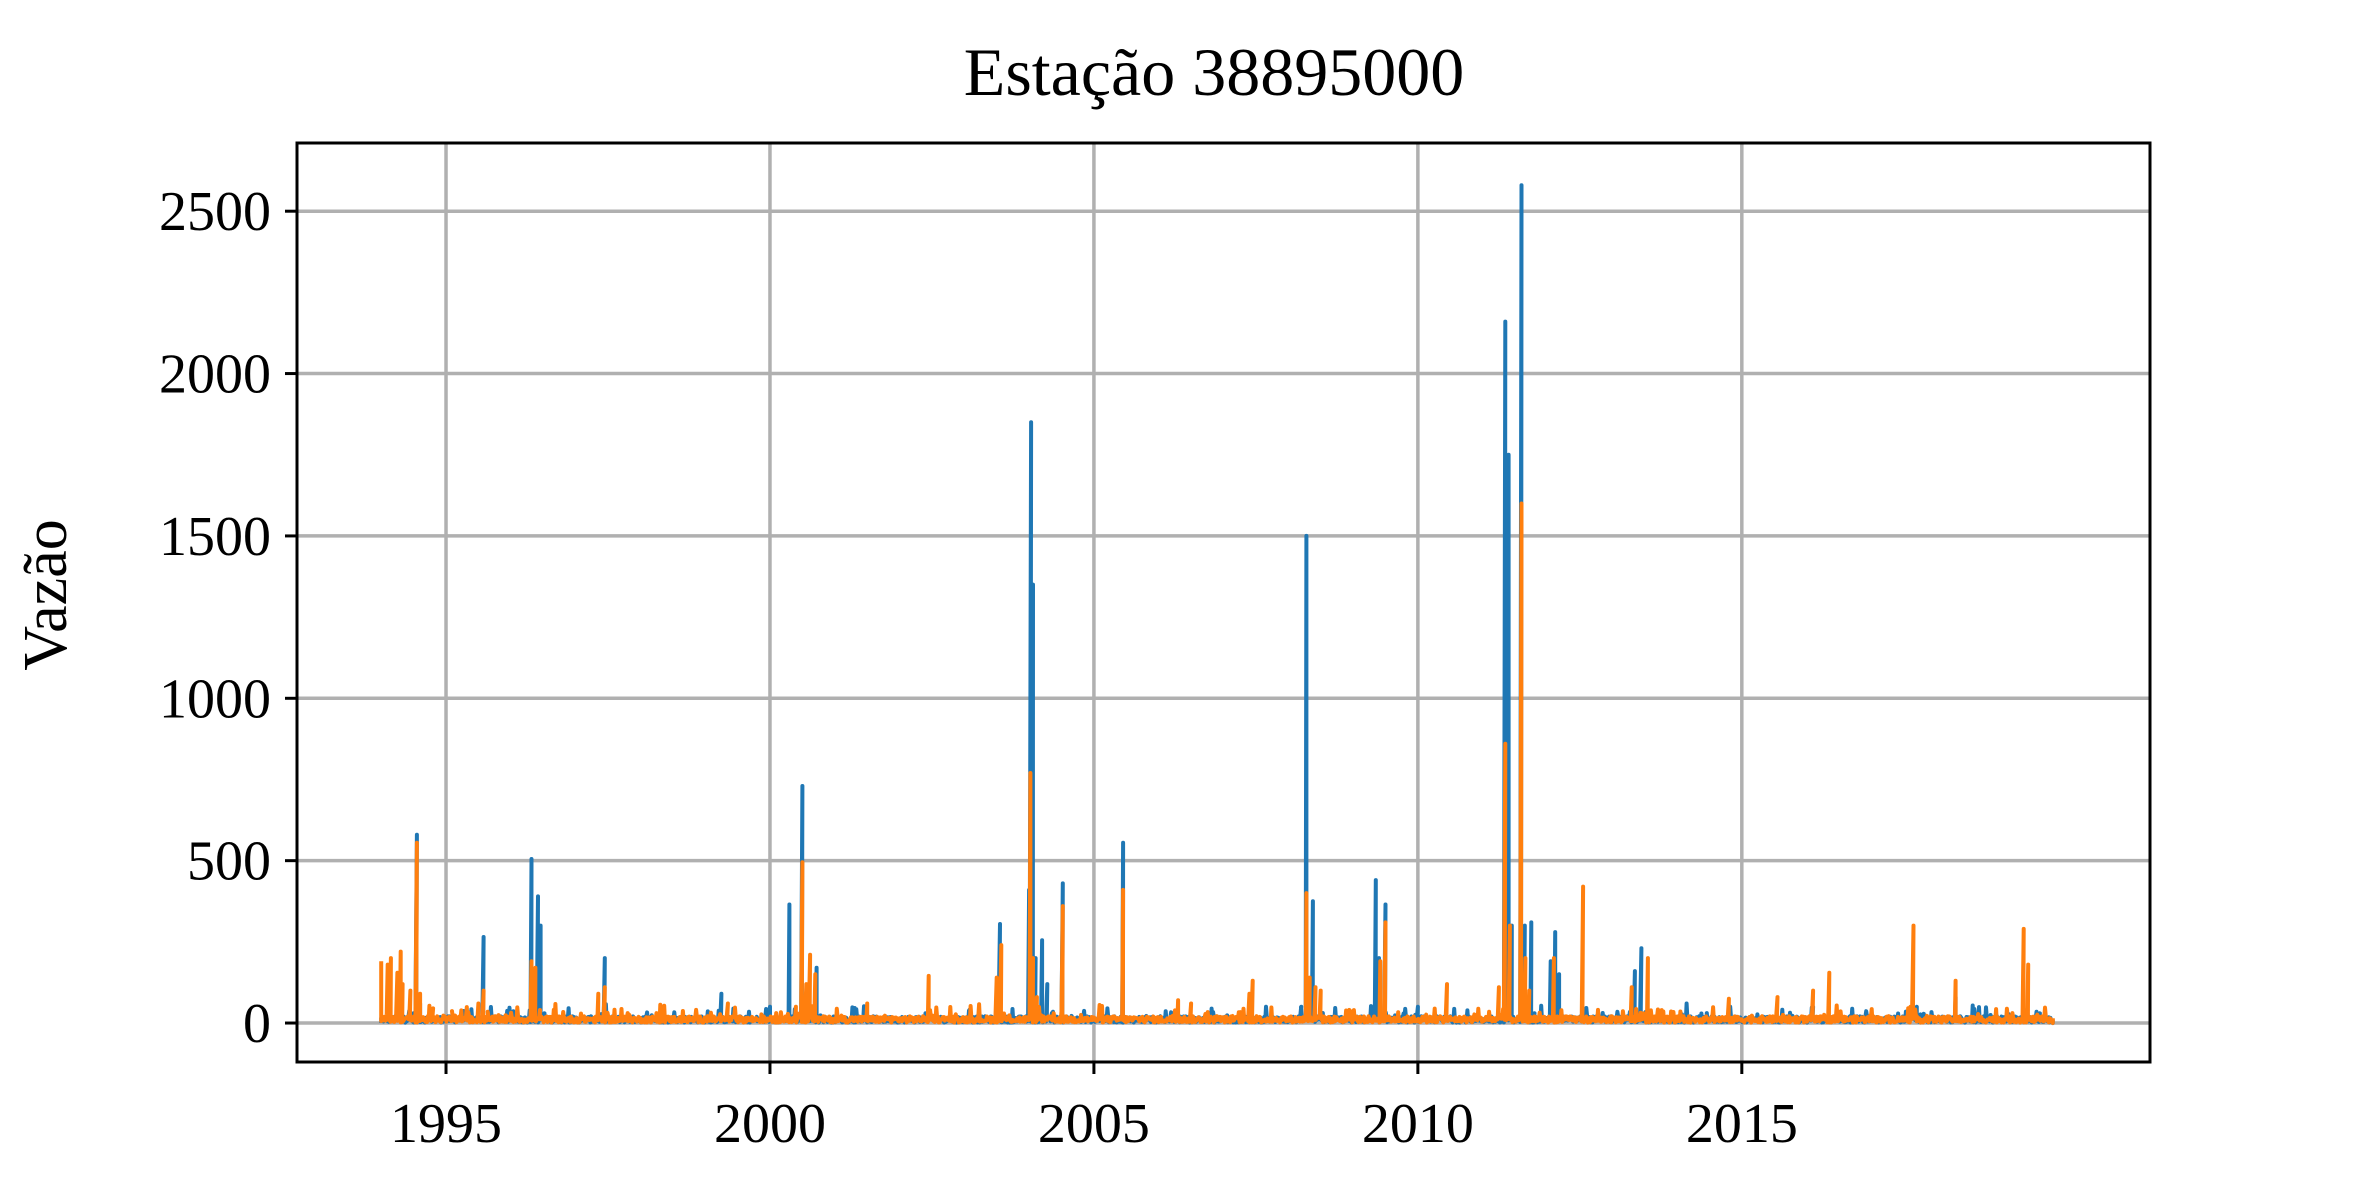 Image resolution: width=2362 pixels, height=1181 pixels. What do you see at coordinates (1742, 1124) in the screenshot?
I see `x-tick-label: 2015` at bounding box center [1742, 1124].